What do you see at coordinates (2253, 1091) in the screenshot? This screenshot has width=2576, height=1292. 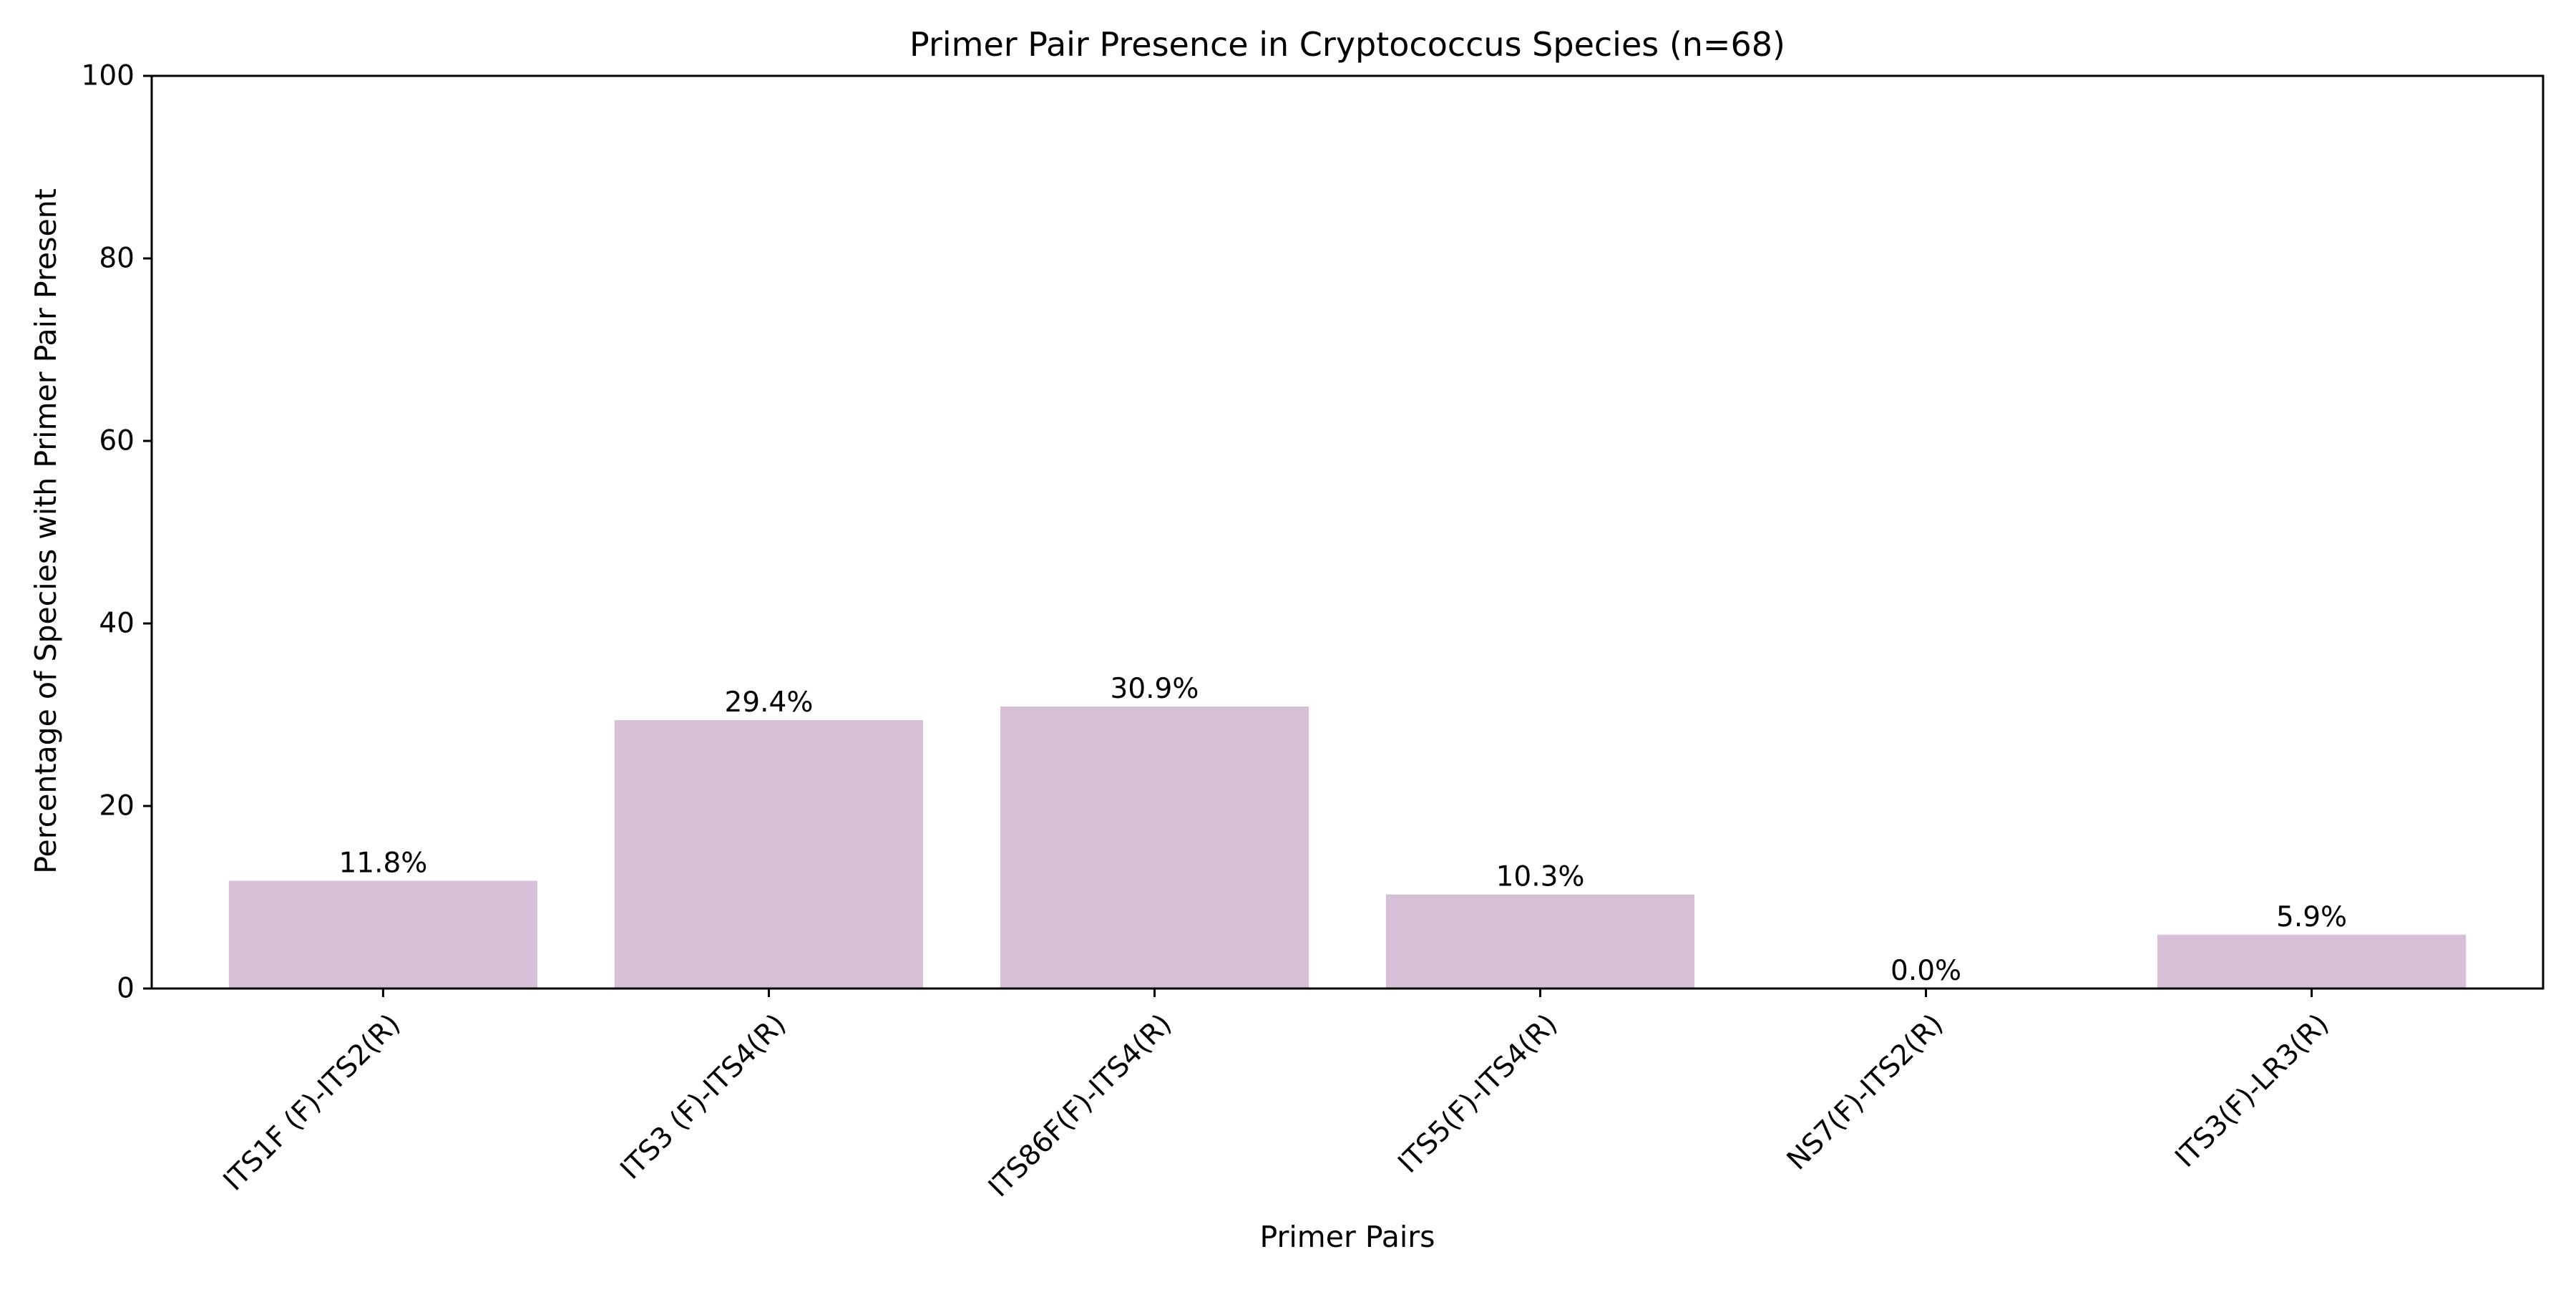 I see `x-tick-label-6: ITS3(F)-LR3(R)` at bounding box center [2253, 1091].